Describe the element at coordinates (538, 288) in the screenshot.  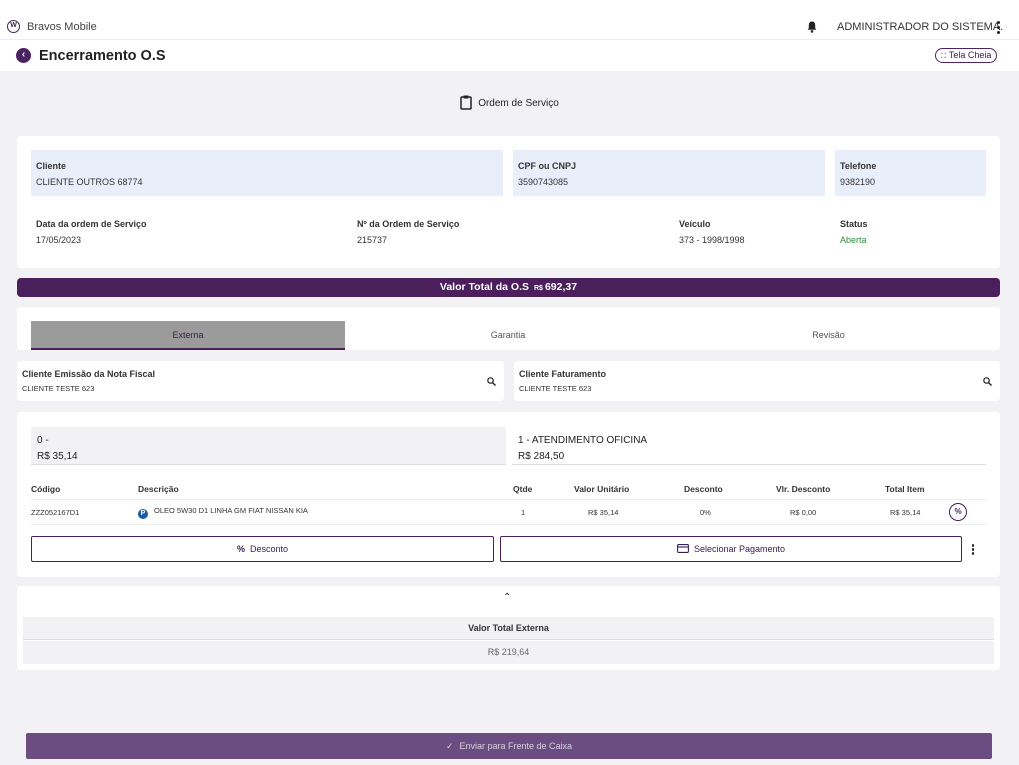
I see `order-total-currency: R$` at that location.